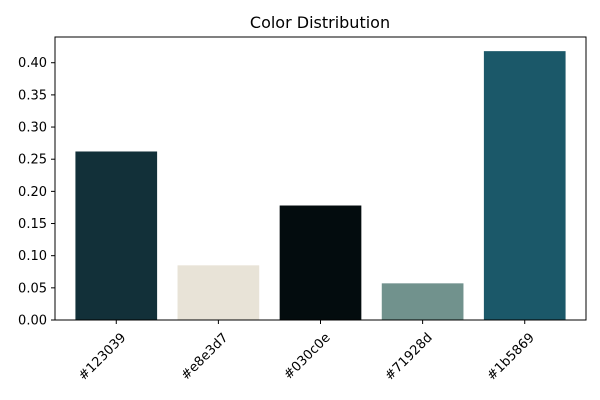 The width and height of the screenshot is (600, 400). What do you see at coordinates (320, 262) in the screenshot?
I see `bar-030c0e` at bounding box center [320, 262].